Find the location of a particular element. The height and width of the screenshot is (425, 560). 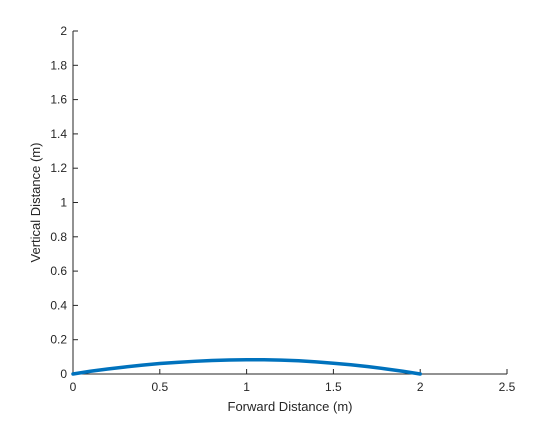

y-tick-label: 1.8 is located at coordinates (58, 65).